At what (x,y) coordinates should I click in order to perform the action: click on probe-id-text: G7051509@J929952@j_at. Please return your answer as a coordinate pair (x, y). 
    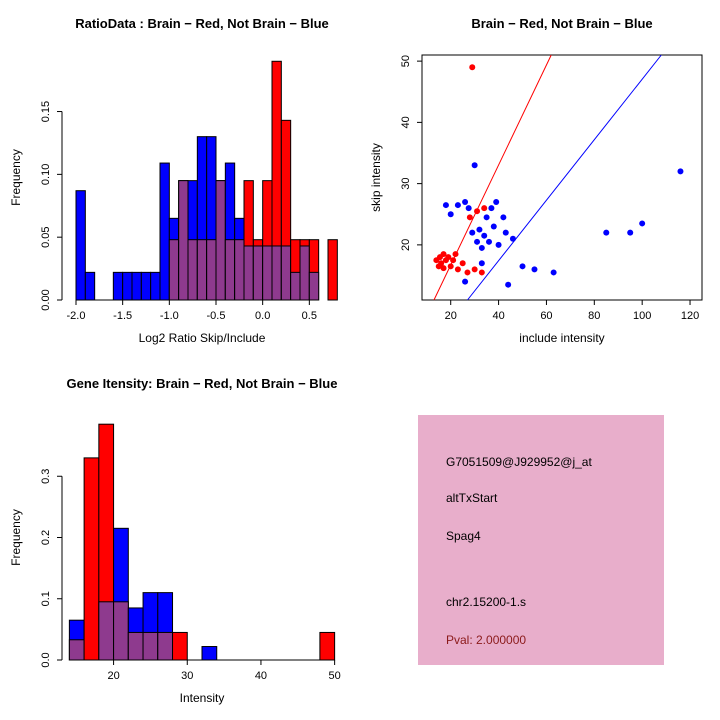
    Looking at the image, I should click on (519, 462).